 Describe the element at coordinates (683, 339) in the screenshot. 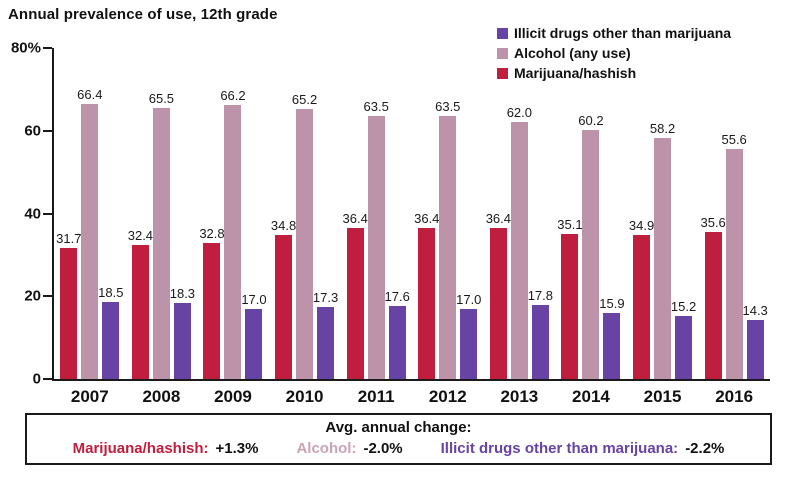

I see `bar-illicit-drugs-other-than-marijuana: 15.2` at that location.